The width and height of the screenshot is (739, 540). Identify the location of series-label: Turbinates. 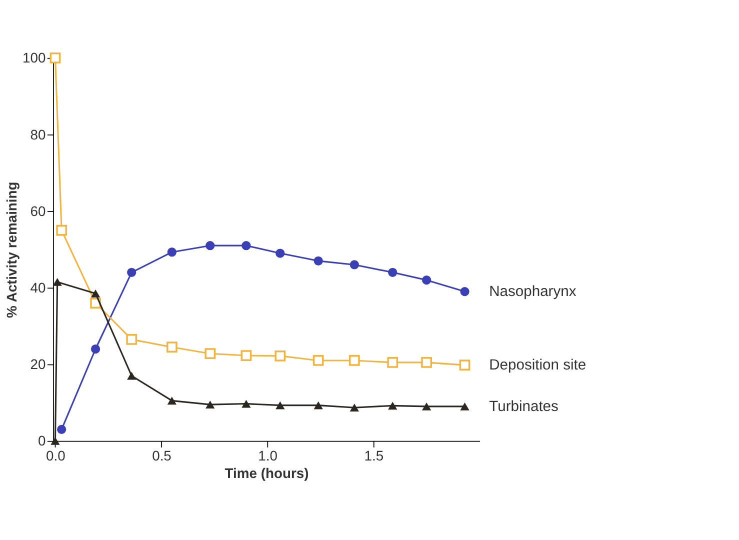
(523, 406).